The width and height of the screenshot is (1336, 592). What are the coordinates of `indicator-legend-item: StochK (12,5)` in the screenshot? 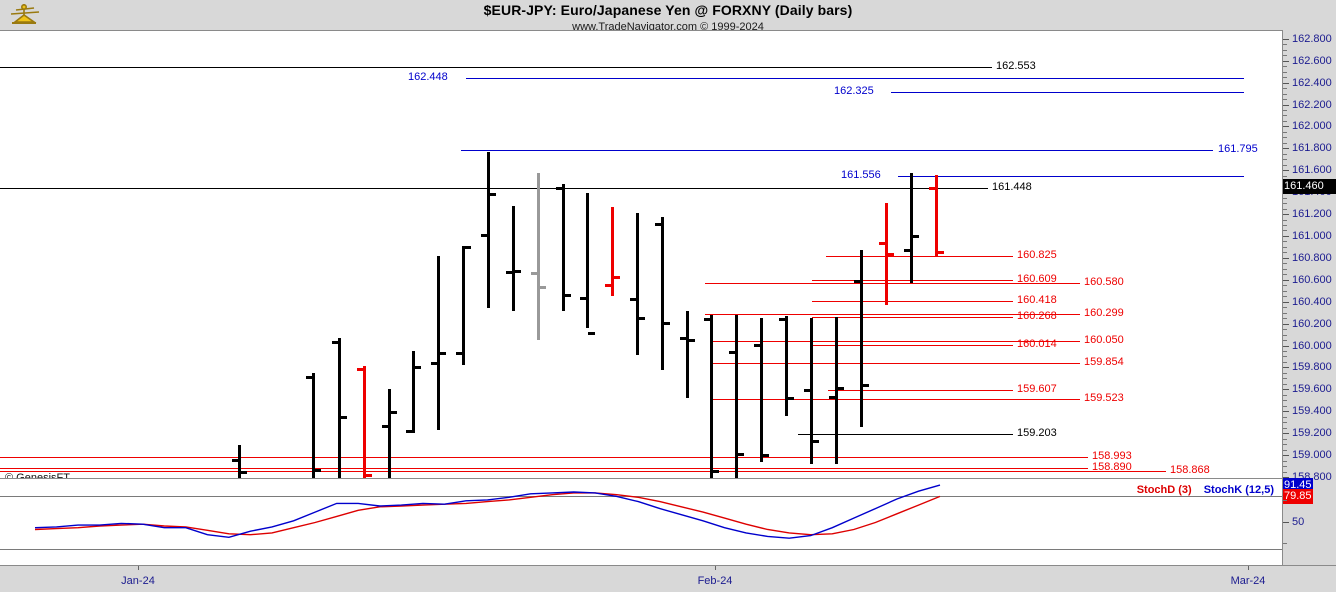 It's located at (1238, 490).